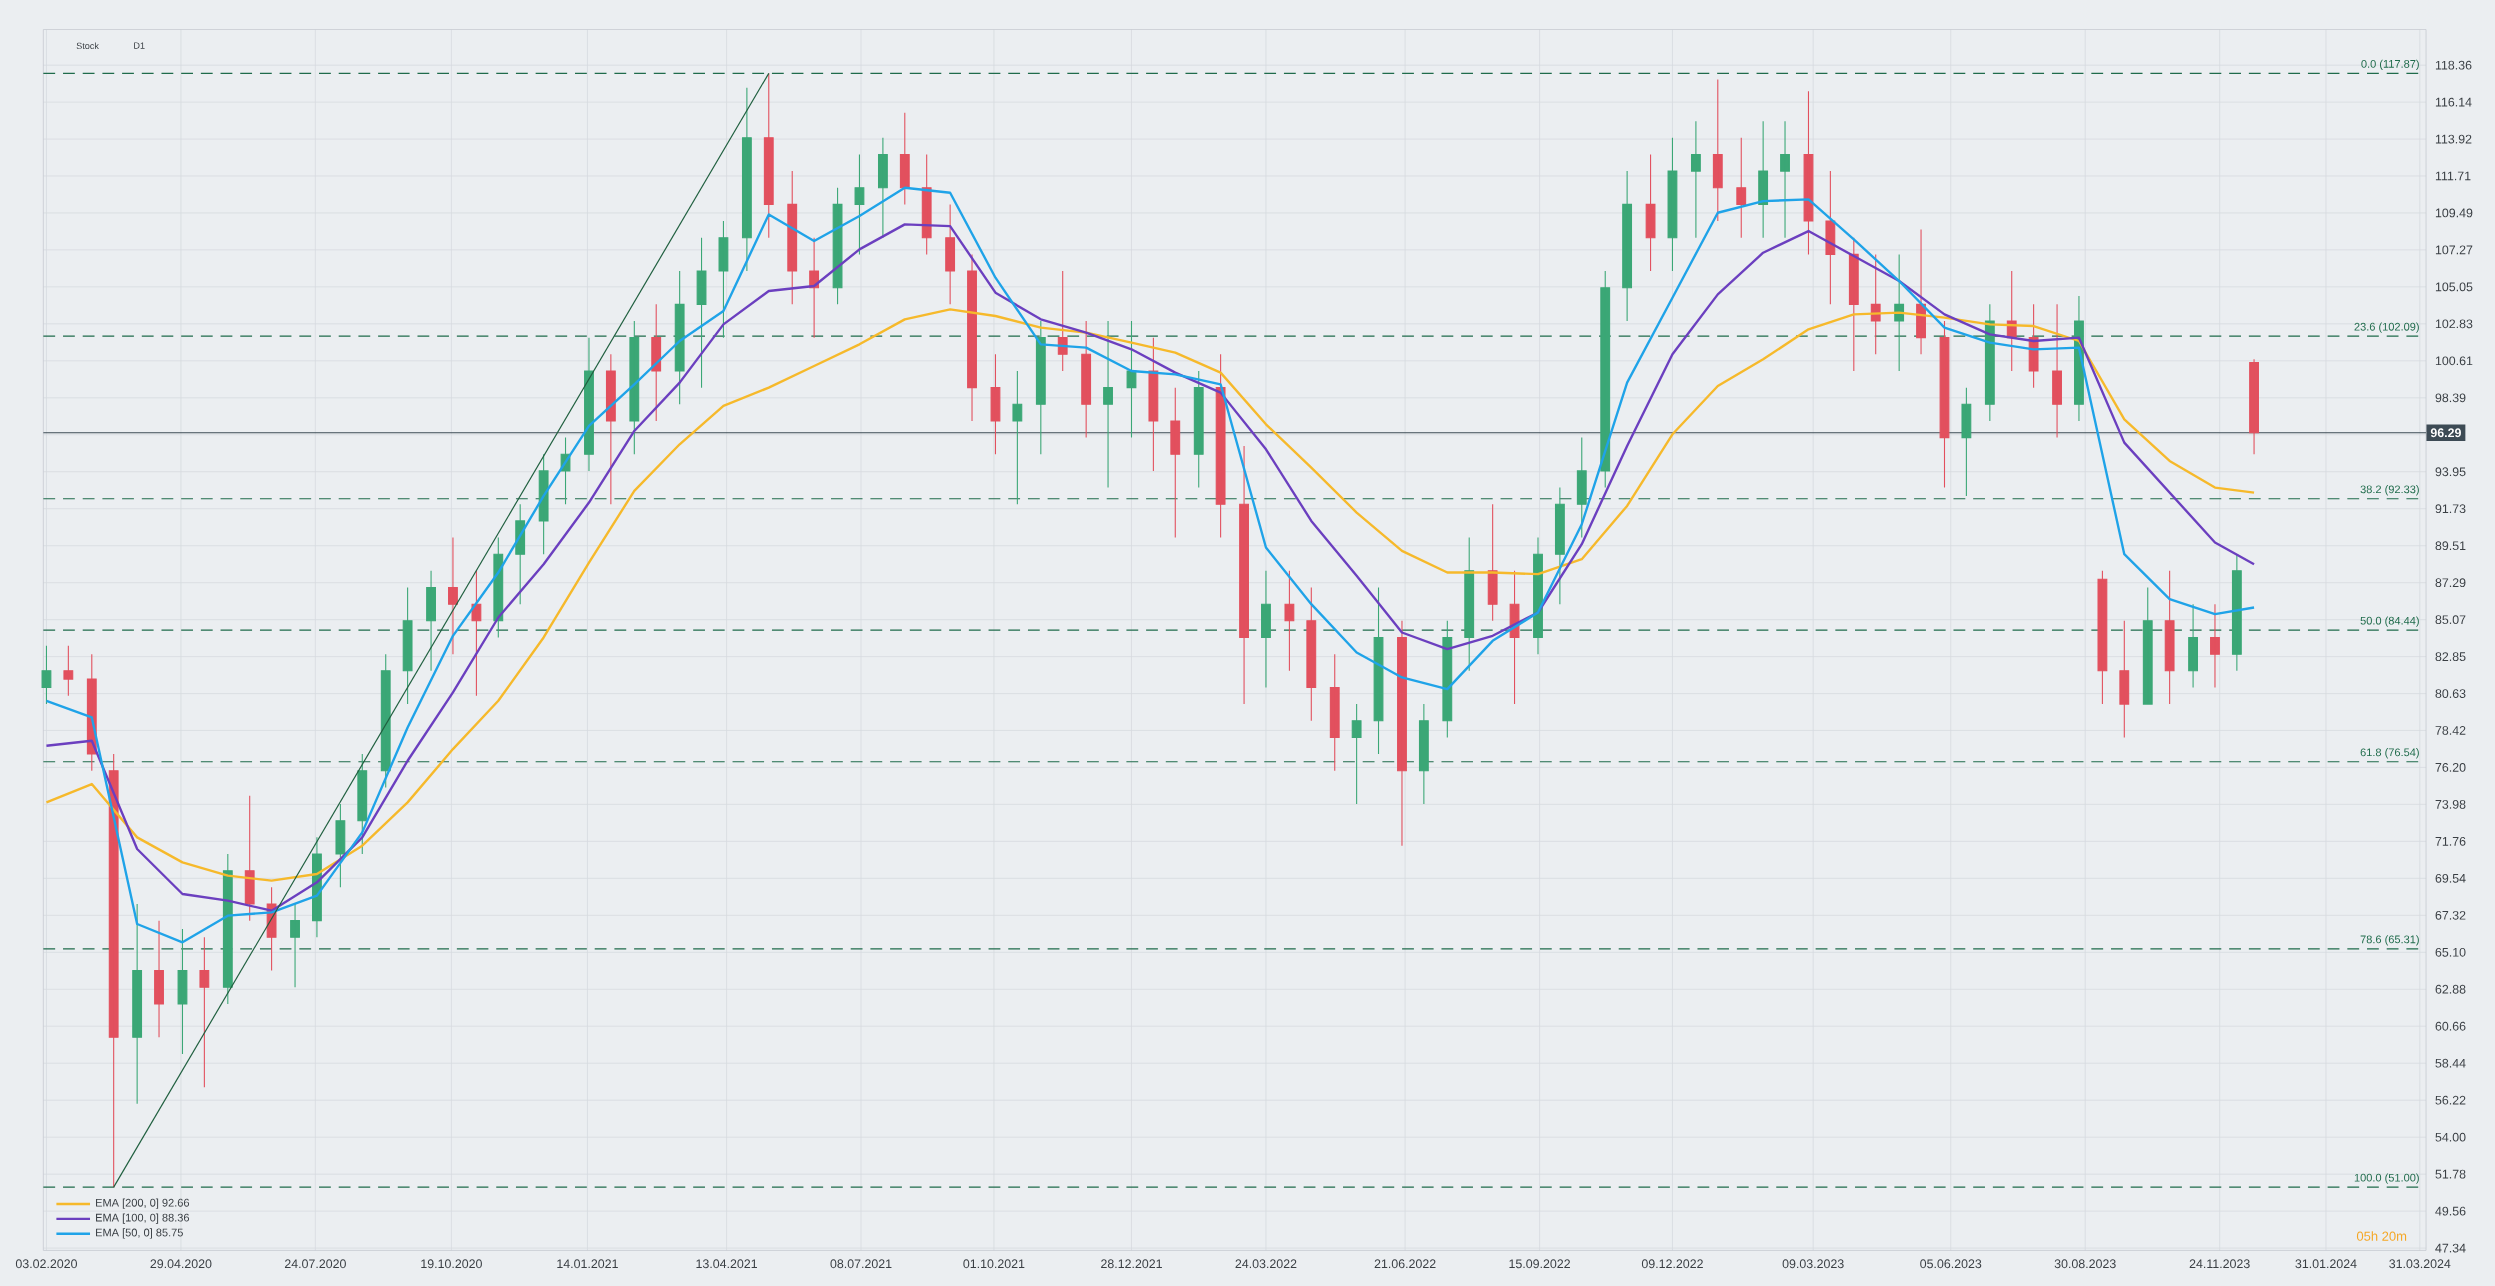  I want to click on x-tick-label: 13.04.2021, so click(726, 1264).